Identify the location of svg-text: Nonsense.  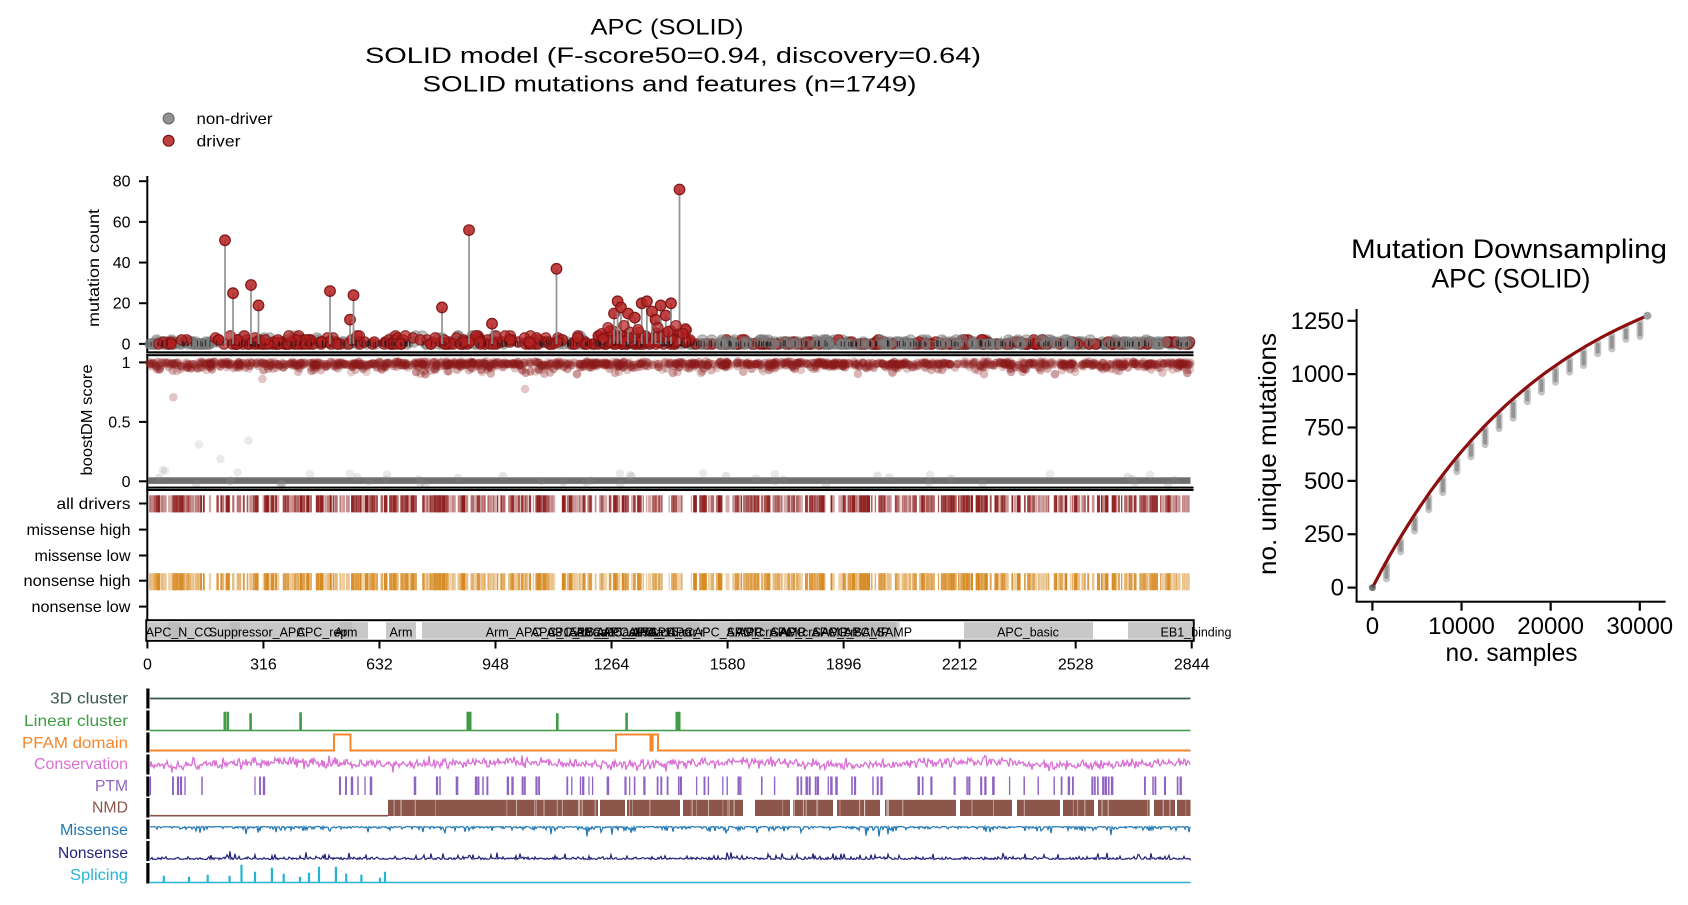
(93, 853).